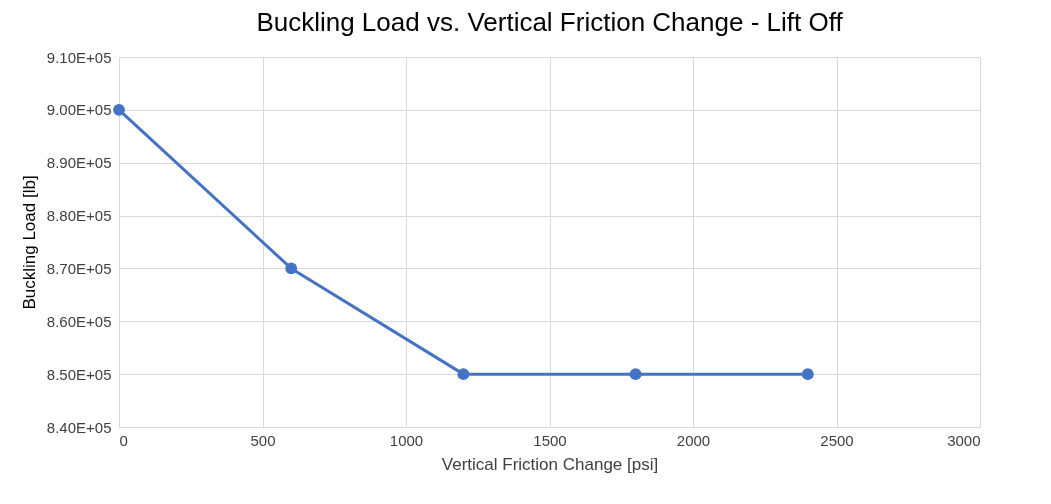 The height and width of the screenshot is (504, 1051). Describe the element at coordinates (79, 427) in the screenshot. I see `y-tick-label: 8.40E+05` at that location.